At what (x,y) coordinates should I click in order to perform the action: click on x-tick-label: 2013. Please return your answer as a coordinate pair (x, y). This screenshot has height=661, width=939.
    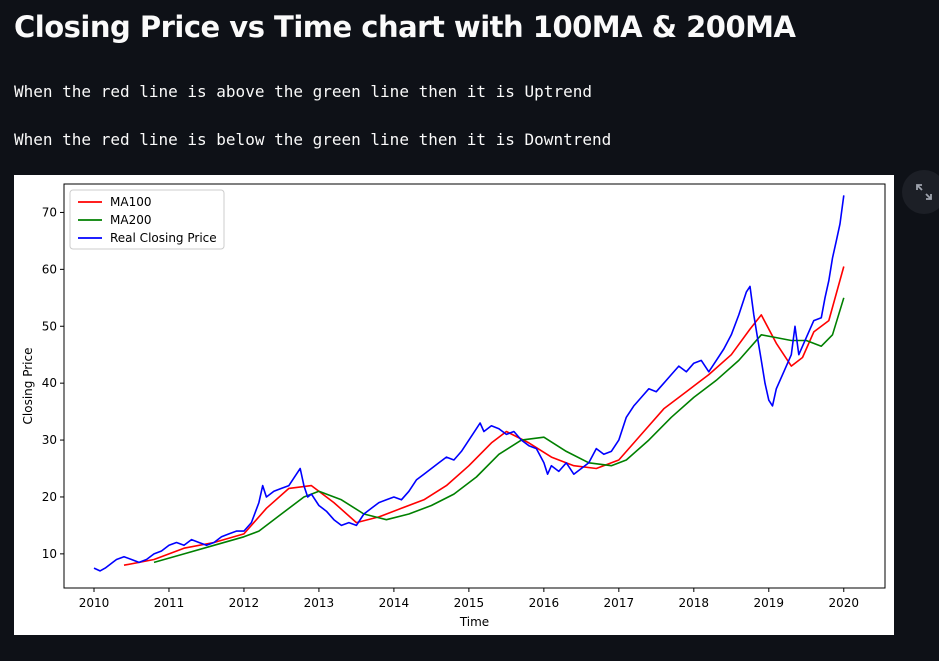
    Looking at the image, I should click on (319, 603).